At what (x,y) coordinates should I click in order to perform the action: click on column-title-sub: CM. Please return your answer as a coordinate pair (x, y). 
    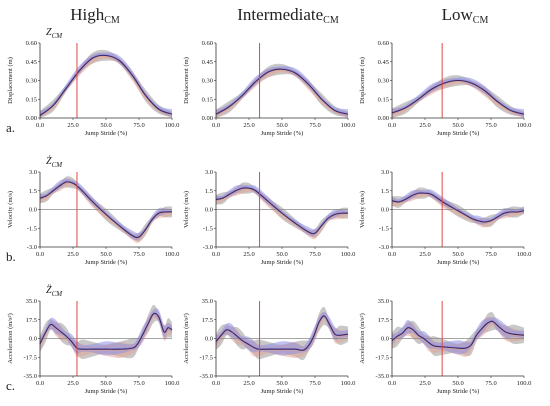
    Looking at the image, I should click on (331, 20).